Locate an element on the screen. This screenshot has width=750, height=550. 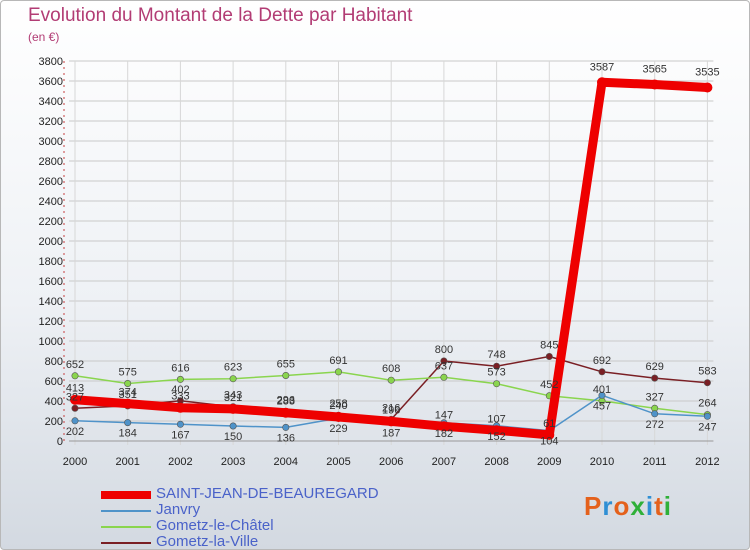
x-tick-label: 2012 is located at coordinates (707, 462).